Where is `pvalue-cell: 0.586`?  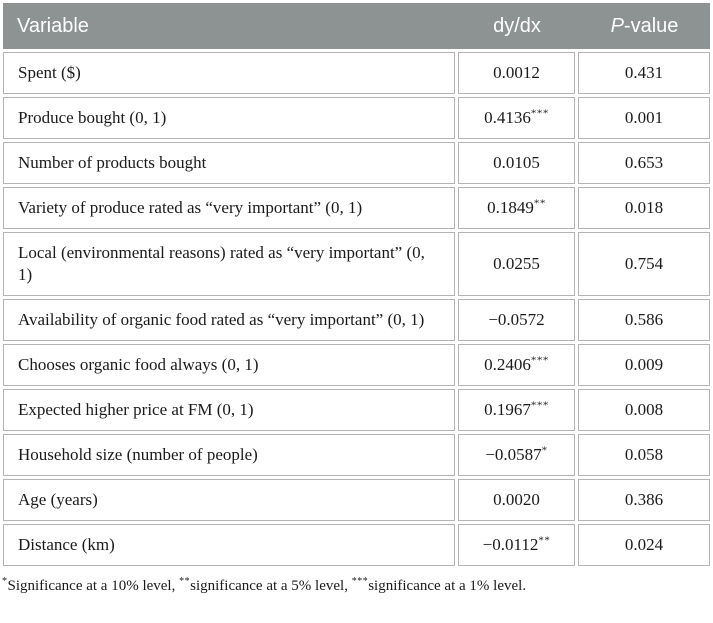
pvalue-cell: 0.586 is located at coordinates (644, 320).